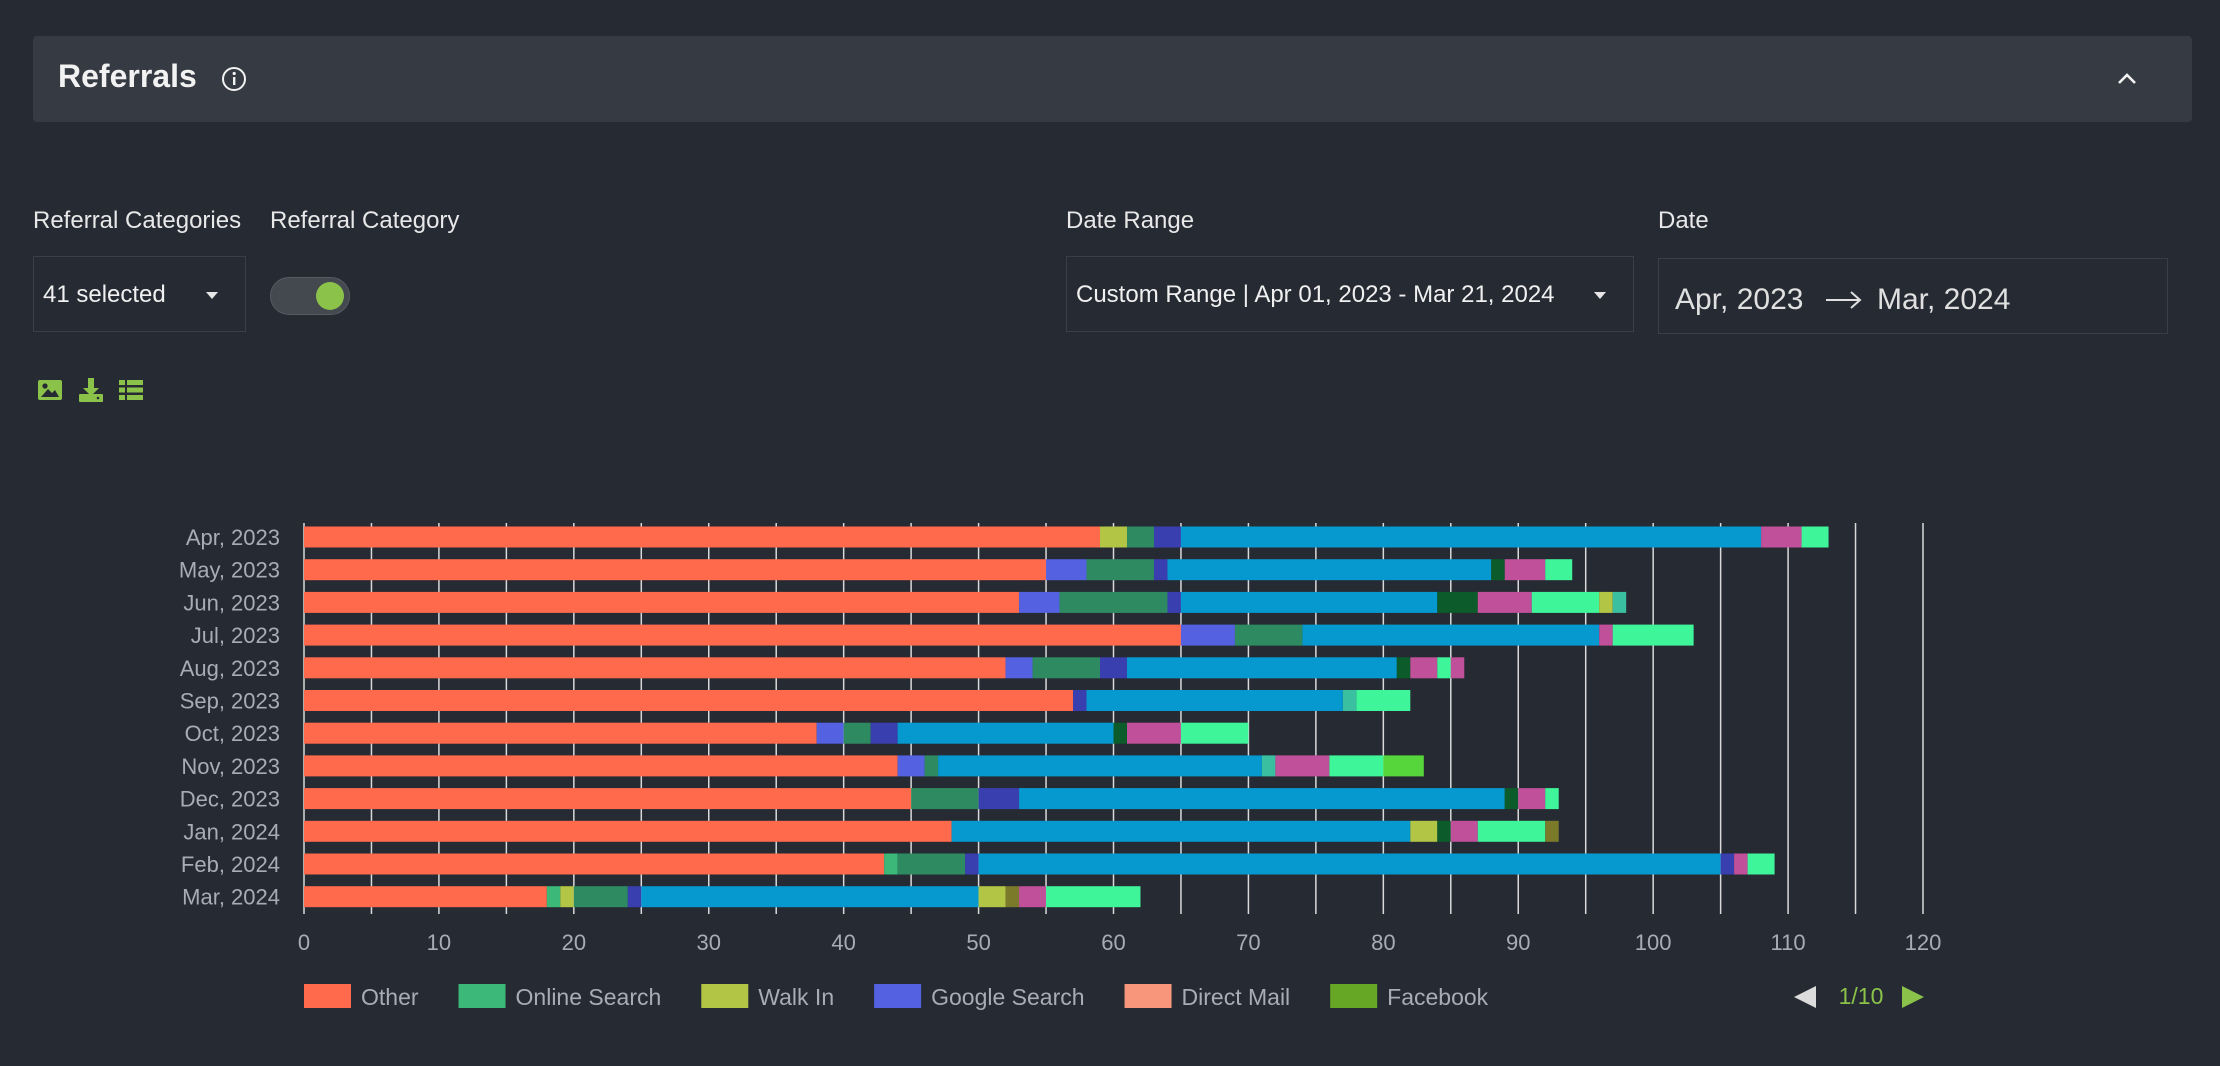 The width and height of the screenshot is (2220, 1066). Describe the element at coordinates (50, 390) in the screenshot. I see `image-icon` at that location.